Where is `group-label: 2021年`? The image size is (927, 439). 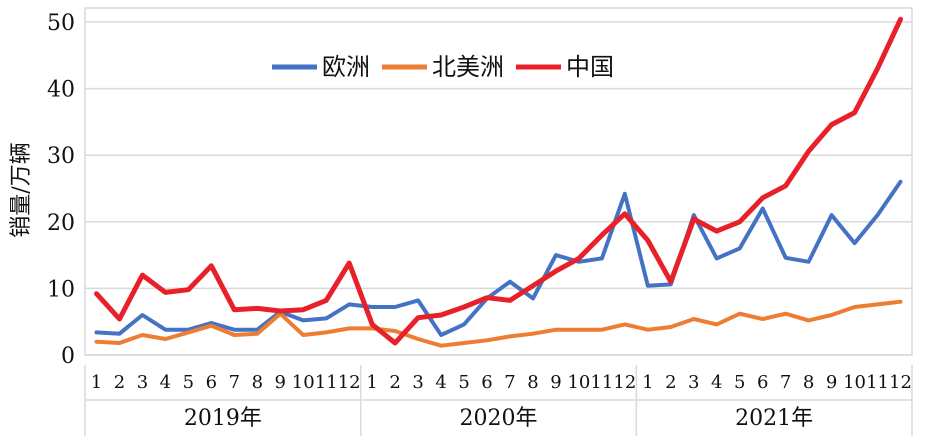
group-label: 2021年 is located at coordinates (774, 418).